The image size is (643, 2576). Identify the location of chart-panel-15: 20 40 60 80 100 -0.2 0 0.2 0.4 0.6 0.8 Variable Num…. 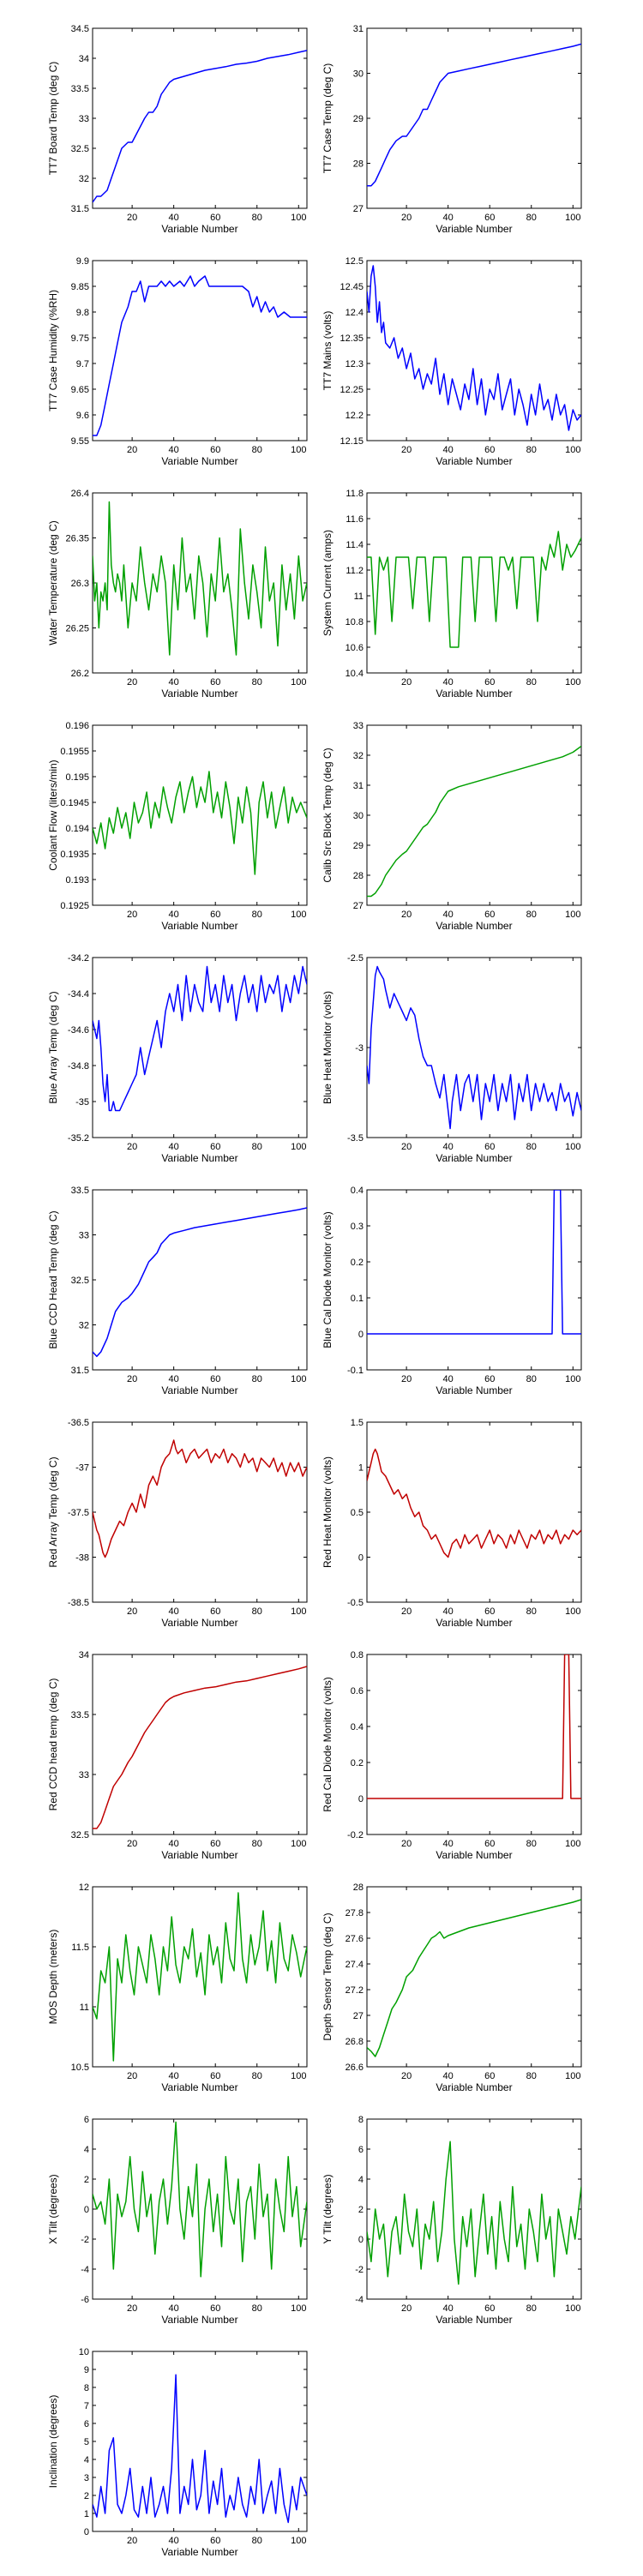
(452, 1755).